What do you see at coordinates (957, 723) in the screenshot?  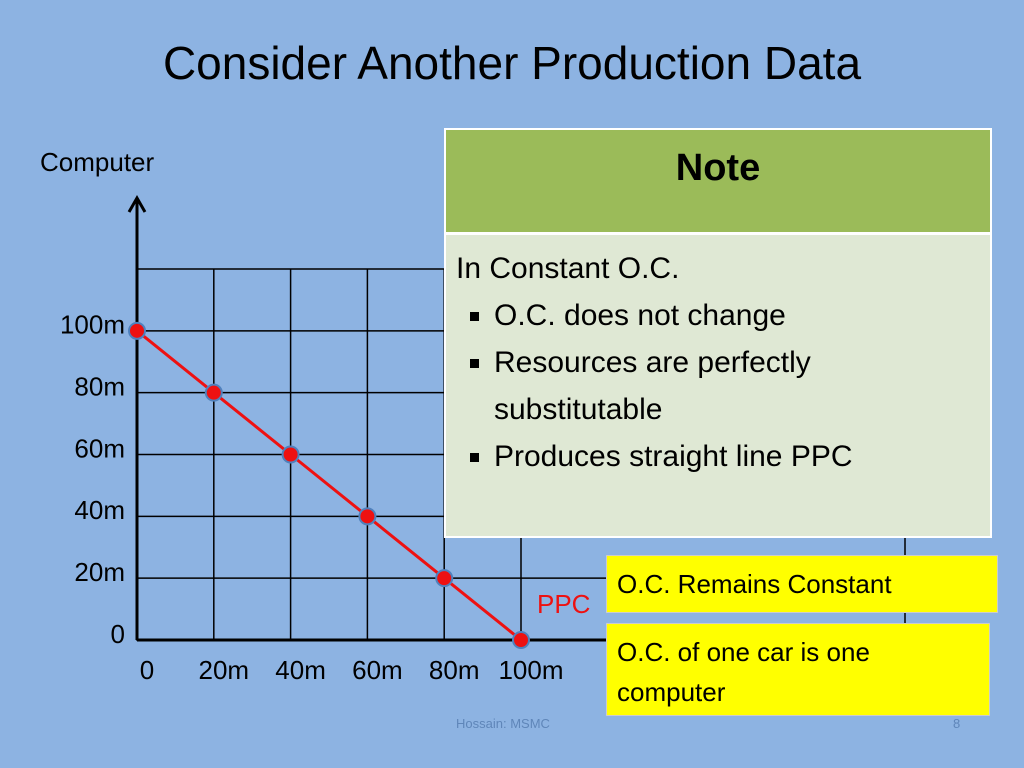 I see `page-number: 8` at bounding box center [957, 723].